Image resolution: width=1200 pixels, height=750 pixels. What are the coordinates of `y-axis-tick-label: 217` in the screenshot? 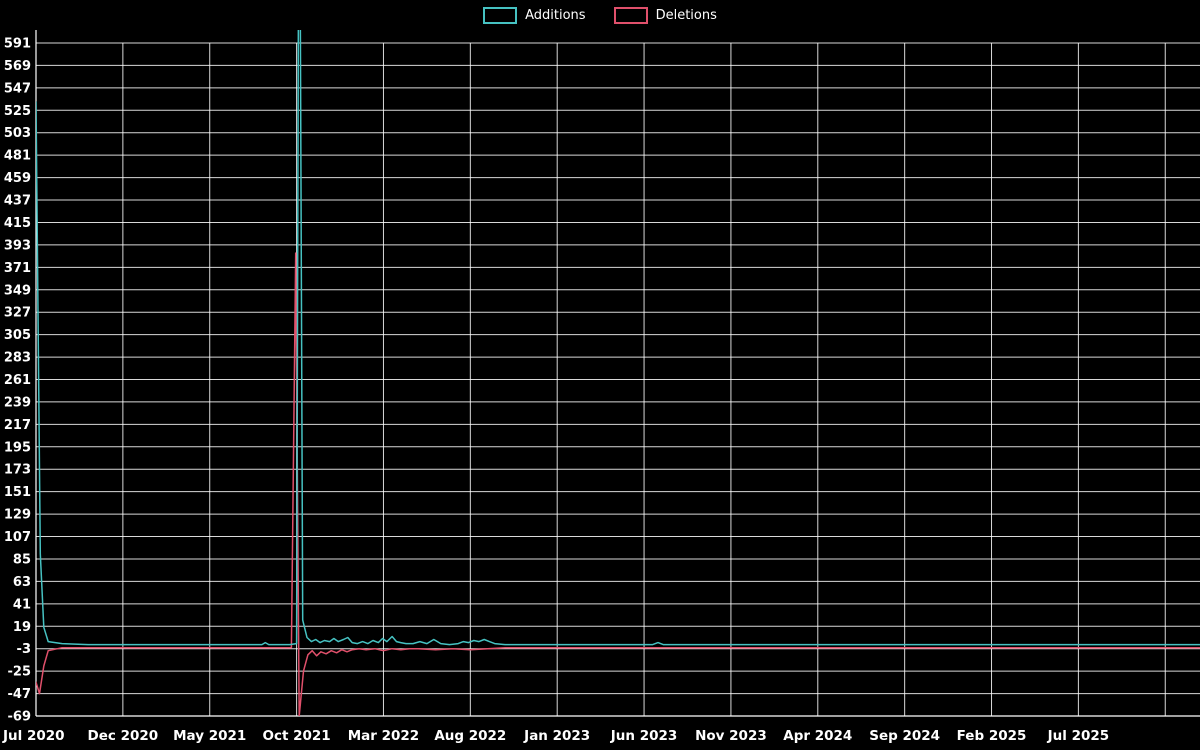 It's located at (17, 425).